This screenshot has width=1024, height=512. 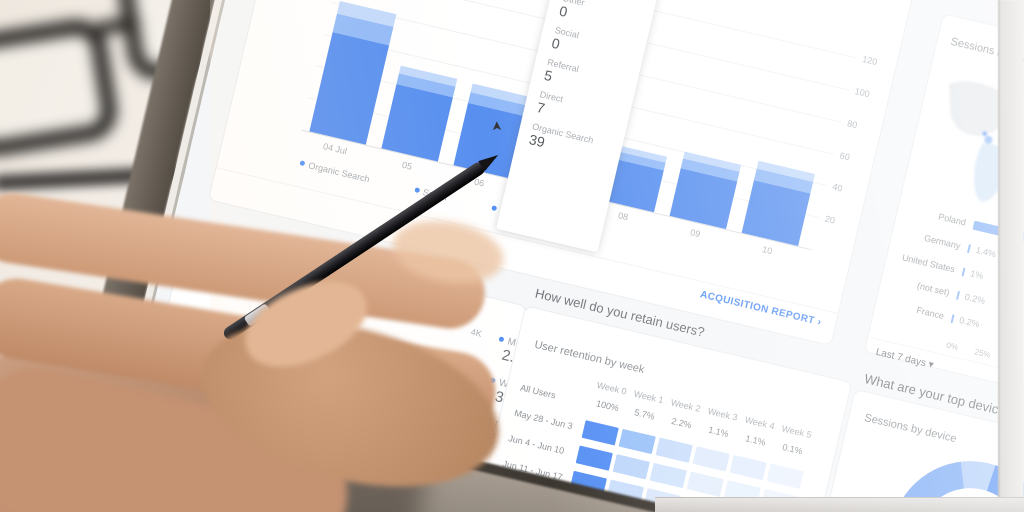 I want to click on stat-dot-icon, so click(x=501, y=339).